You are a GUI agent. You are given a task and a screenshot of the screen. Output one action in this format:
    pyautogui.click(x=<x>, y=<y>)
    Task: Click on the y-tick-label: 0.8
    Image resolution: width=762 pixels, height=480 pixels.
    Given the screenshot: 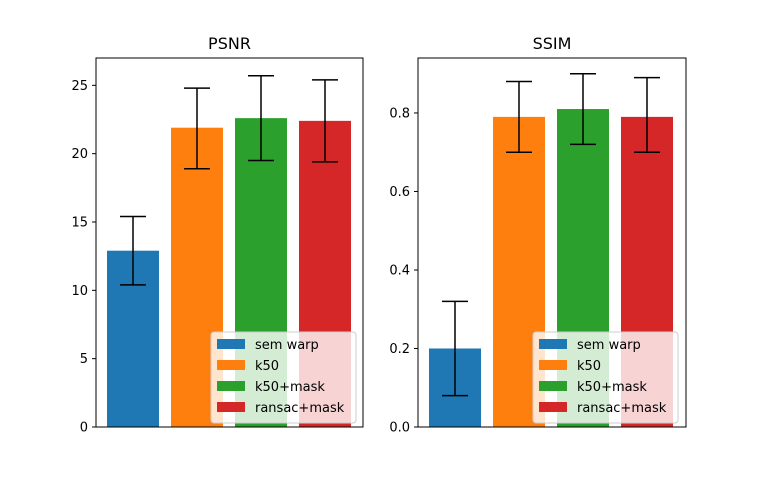 What is the action you would take?
    pyautogui.click(x=399, y=113)
    